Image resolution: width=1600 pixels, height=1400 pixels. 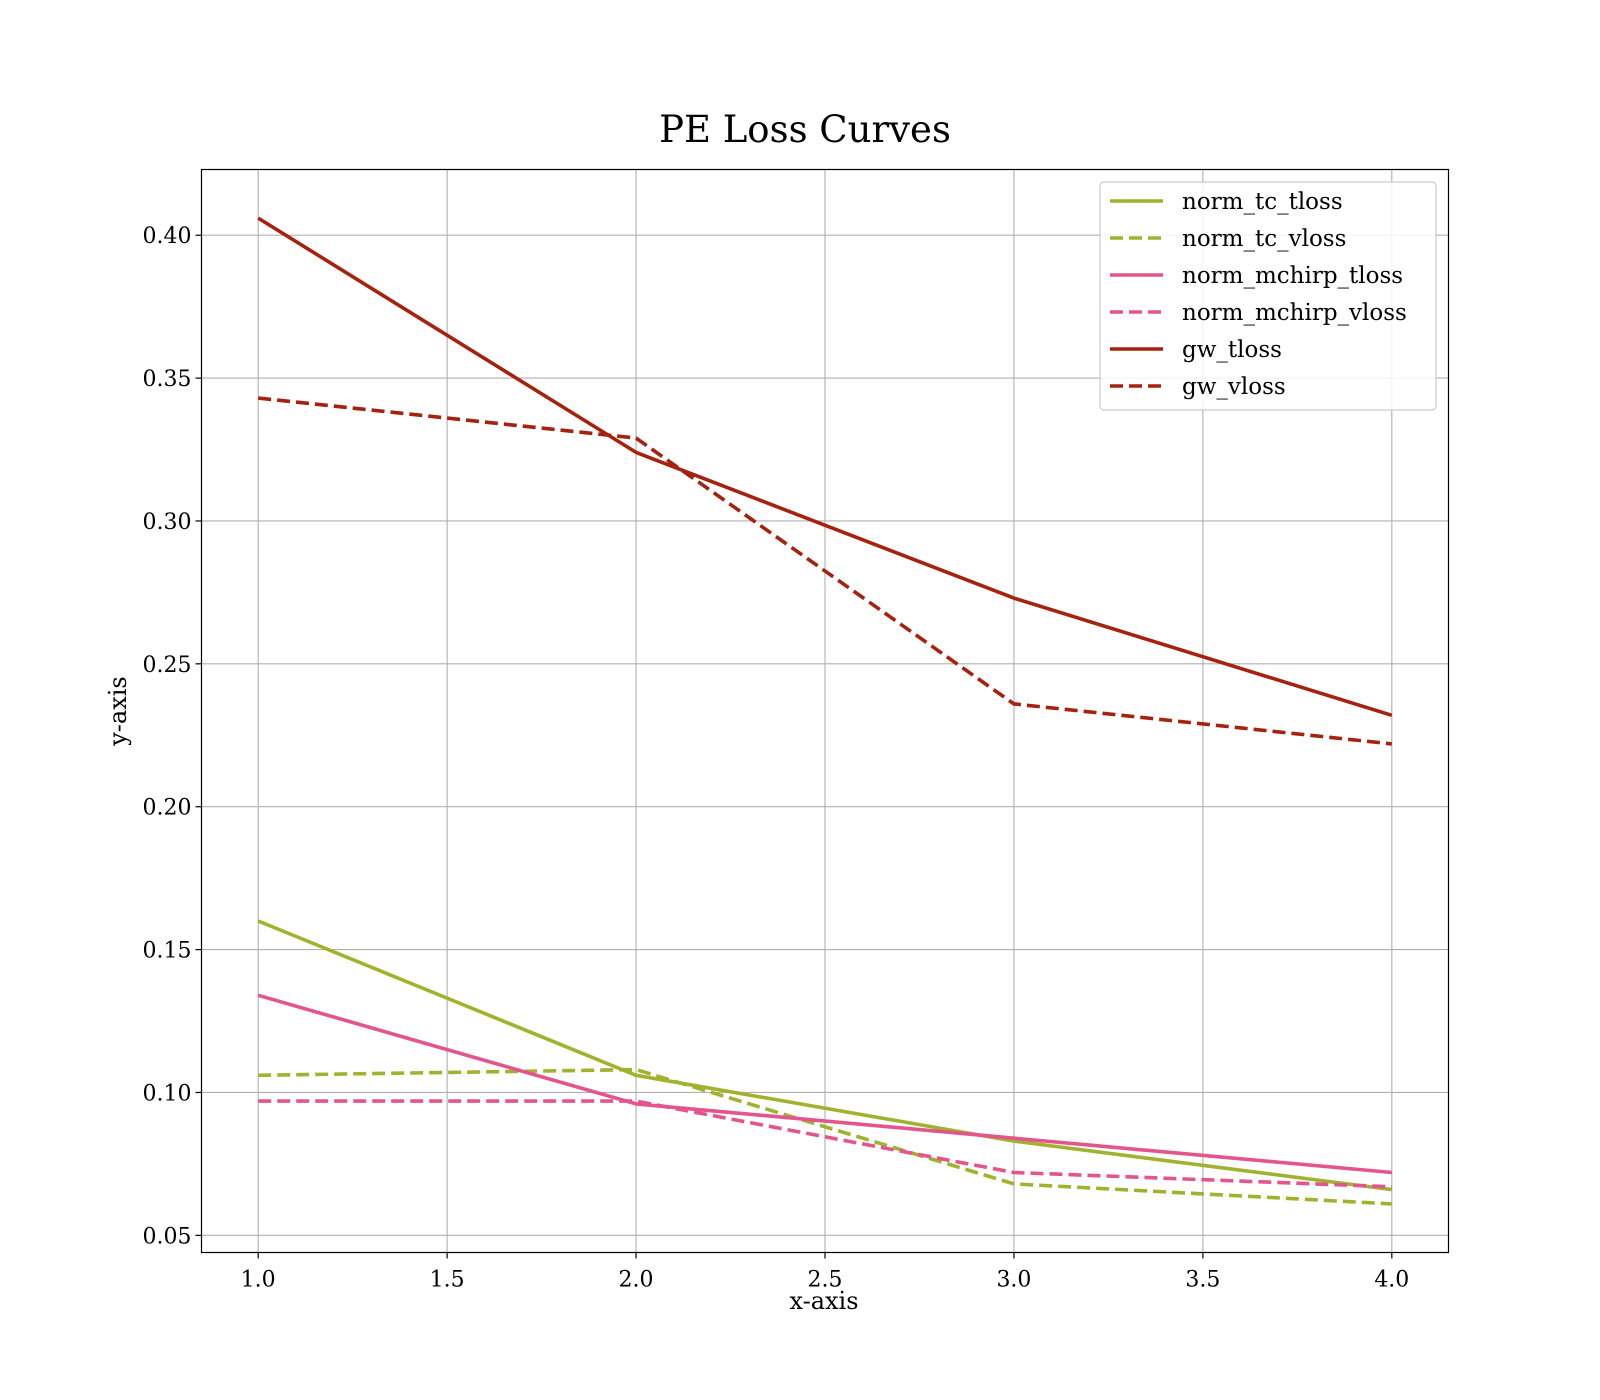 I want to click on y-tick-label: 0.30, so click(x=167, y=522).